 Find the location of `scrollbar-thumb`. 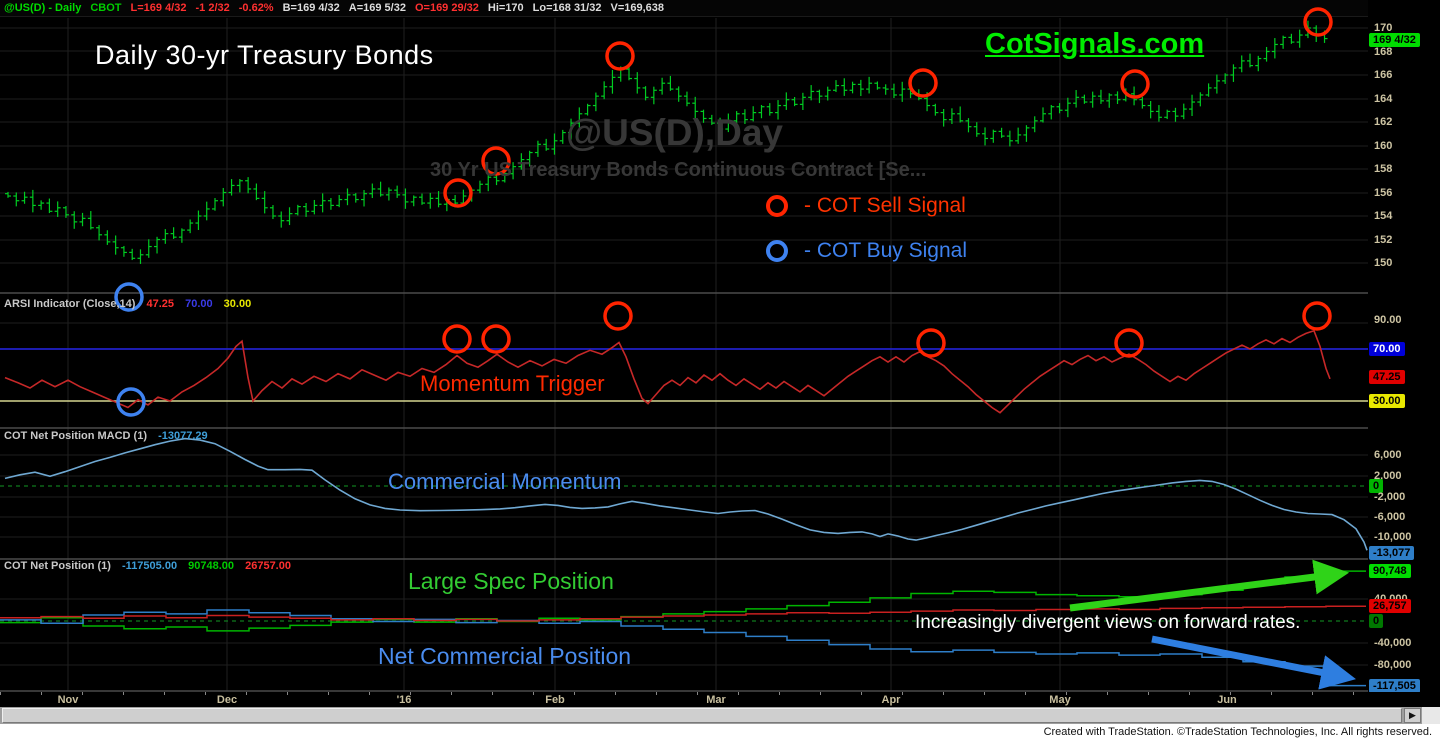

scrollbar-thumb is located at coordinates (702, 715).